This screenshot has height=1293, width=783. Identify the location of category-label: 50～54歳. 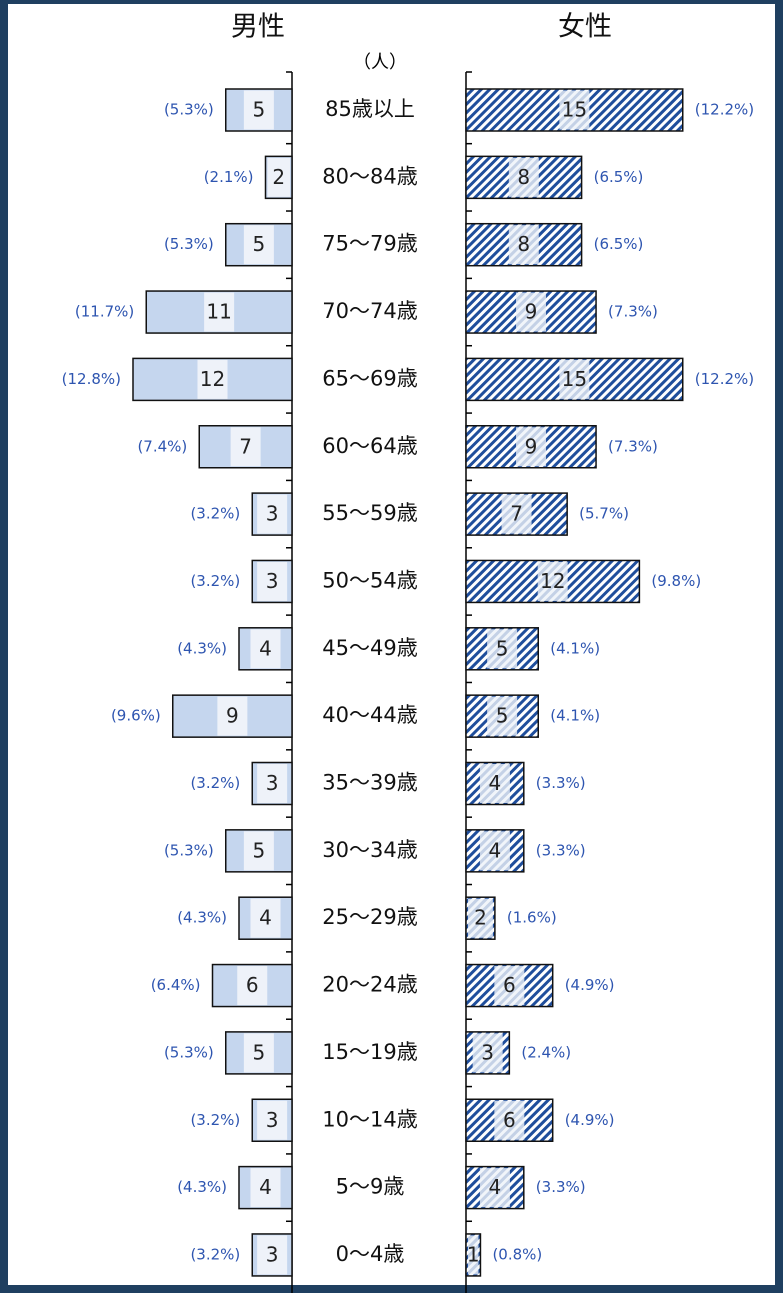
(369, 580).